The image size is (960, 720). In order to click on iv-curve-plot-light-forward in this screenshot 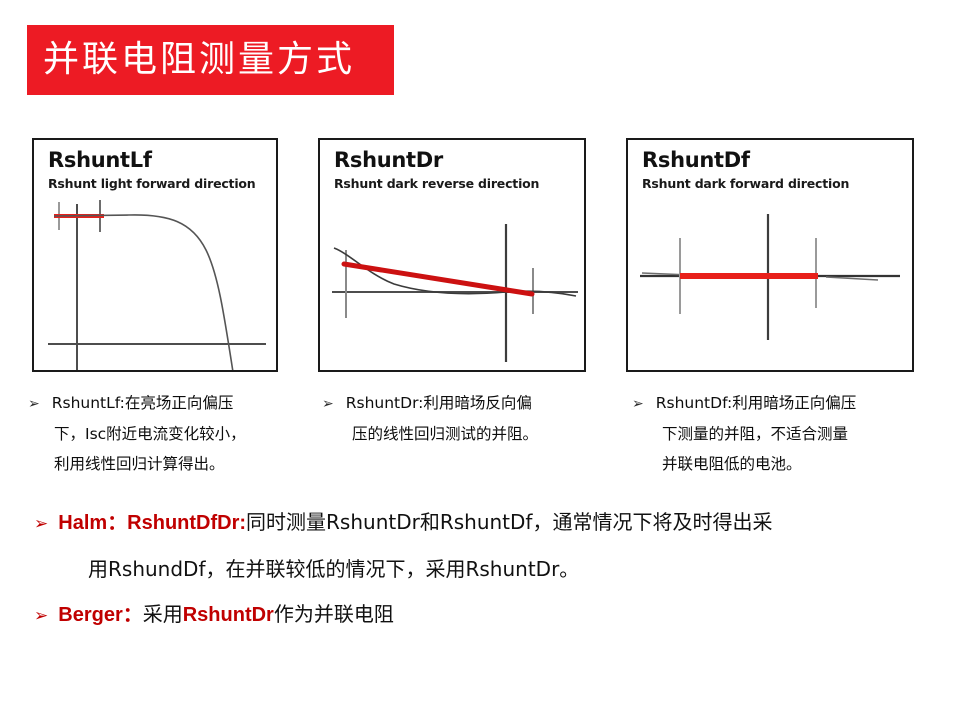, I will do `click(155, 281)`.